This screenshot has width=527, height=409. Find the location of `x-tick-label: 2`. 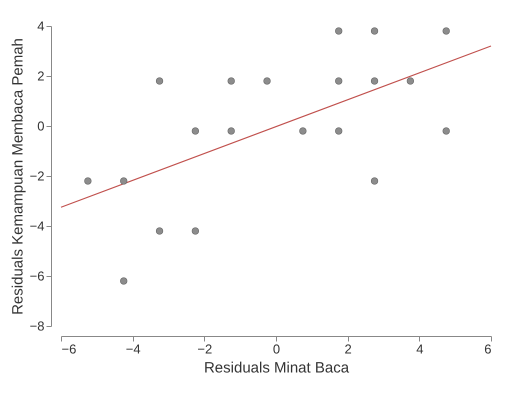

x-tick-label: 2 is located at coordinates (348, 349).